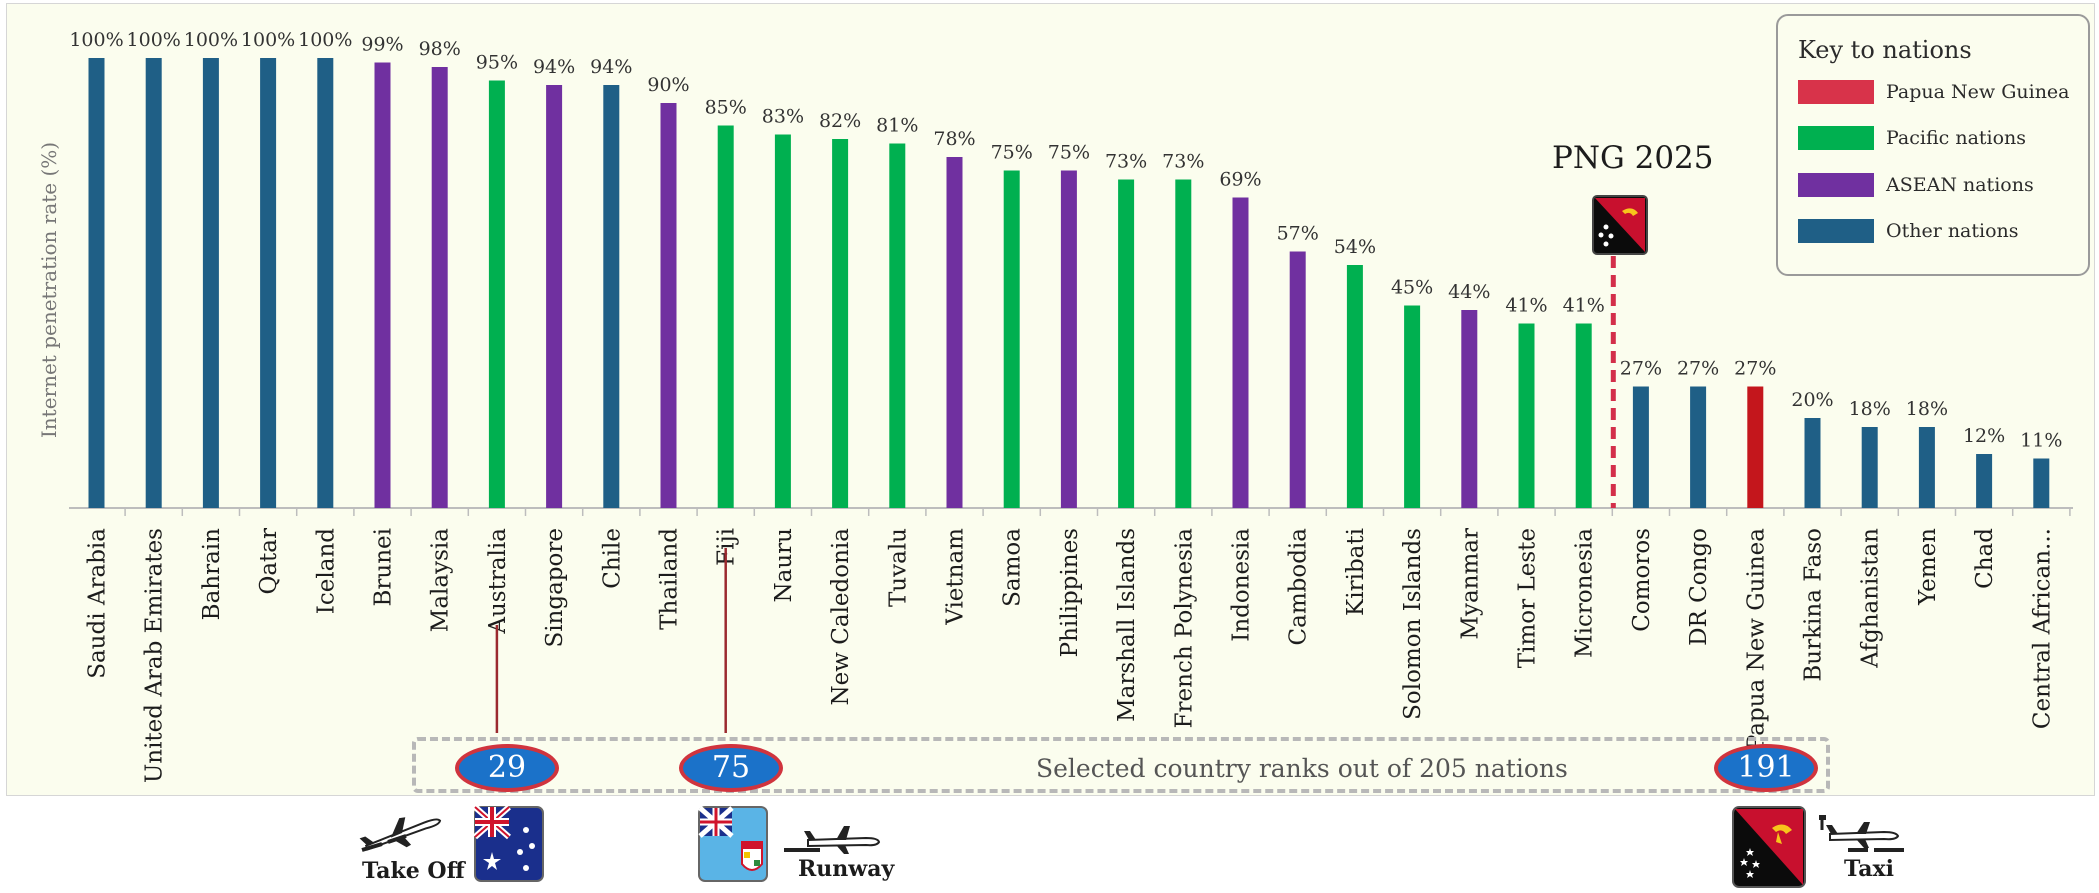 This screenshot has height=893, width=2099. Describe the element at coordinates (612, 558) in the screenshot. I see `x-tick-label: Chile` at that location.